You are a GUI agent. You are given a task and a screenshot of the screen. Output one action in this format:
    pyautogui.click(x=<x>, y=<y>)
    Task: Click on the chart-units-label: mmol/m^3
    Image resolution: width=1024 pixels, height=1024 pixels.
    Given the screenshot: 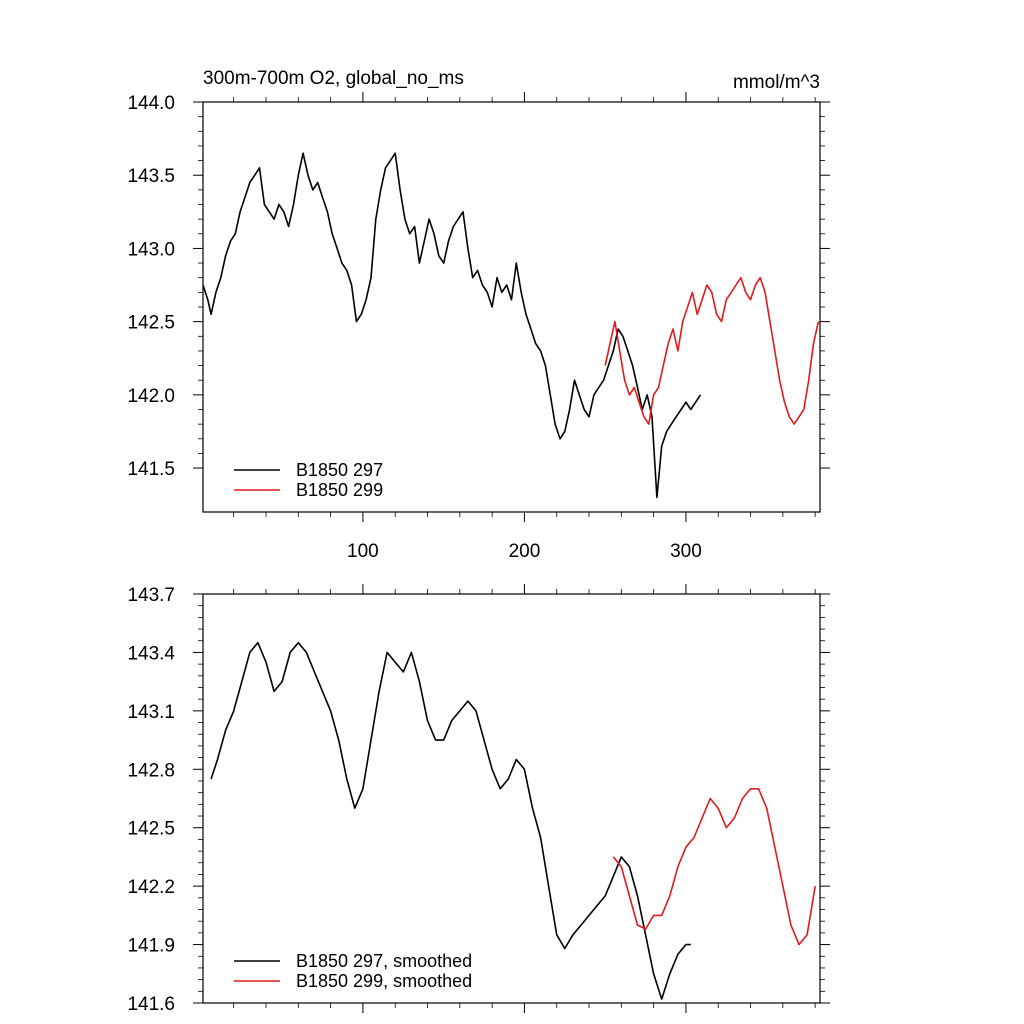 What is the action you would take?
    pyautogui.click(x=776, y=82)
    